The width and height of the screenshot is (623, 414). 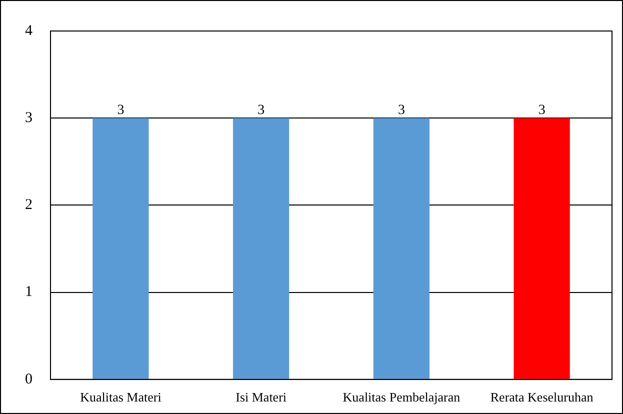 I want to click on x-tick-label: Isi Materi, so click(x=261, y=397).